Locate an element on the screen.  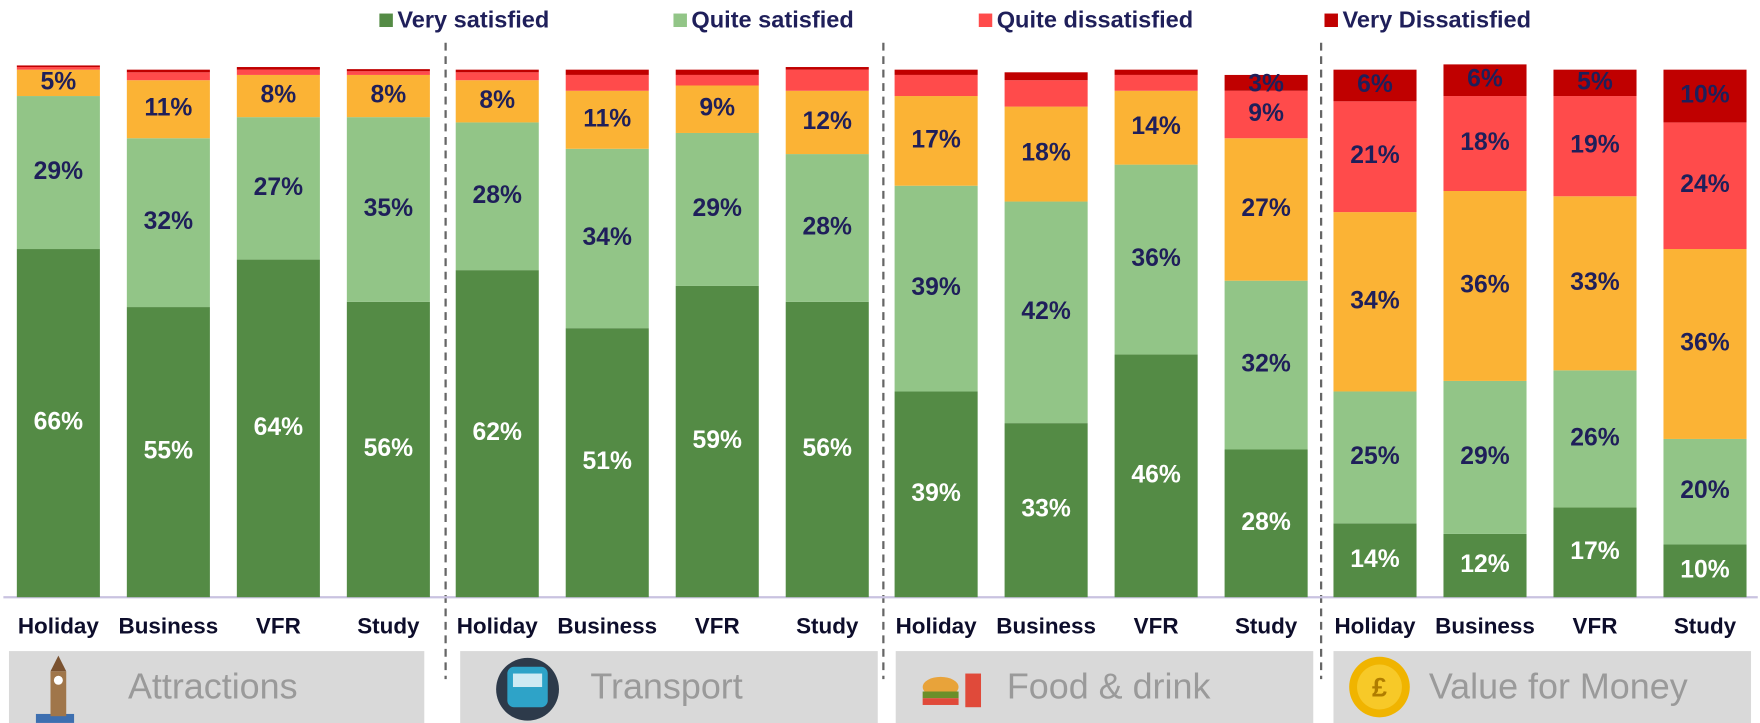
value-label: 32% is located at coordinates (168, 221).